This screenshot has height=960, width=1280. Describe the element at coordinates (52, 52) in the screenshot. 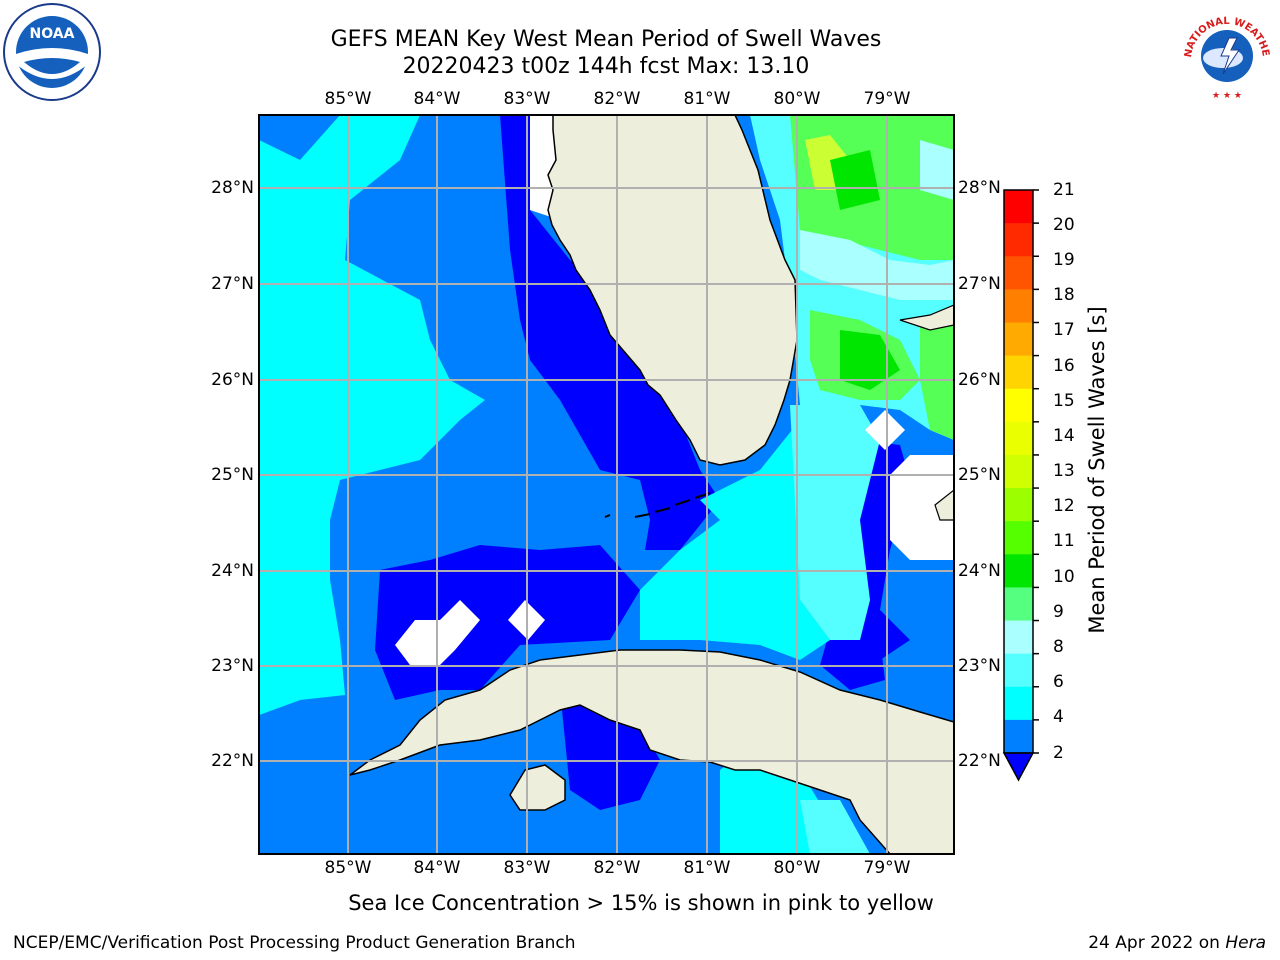

I see `noaa-logo: NOAA` at that location.